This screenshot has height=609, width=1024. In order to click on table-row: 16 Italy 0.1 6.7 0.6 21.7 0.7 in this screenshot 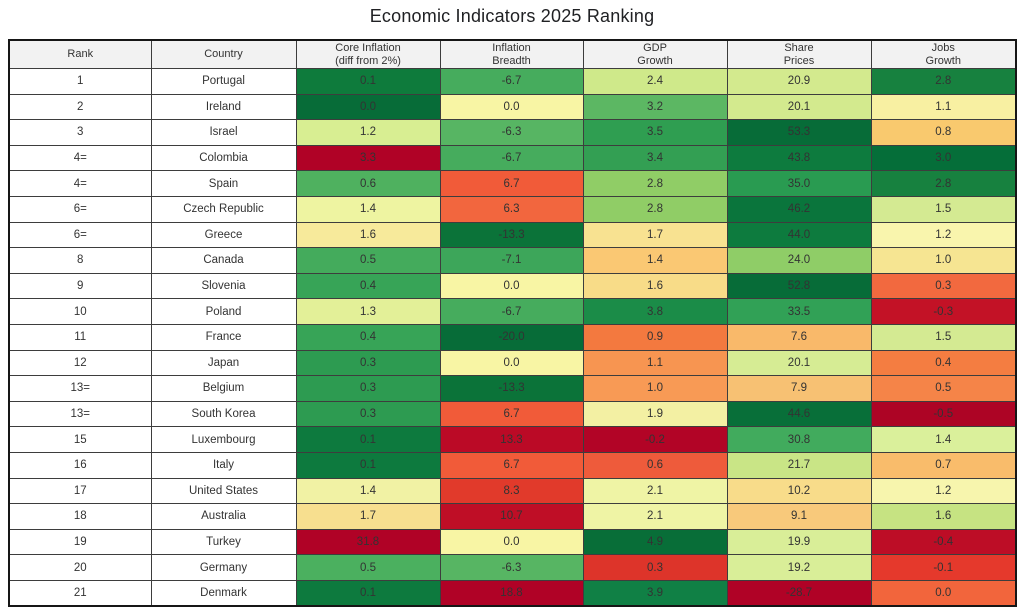, I will do `click(512, 465)`.